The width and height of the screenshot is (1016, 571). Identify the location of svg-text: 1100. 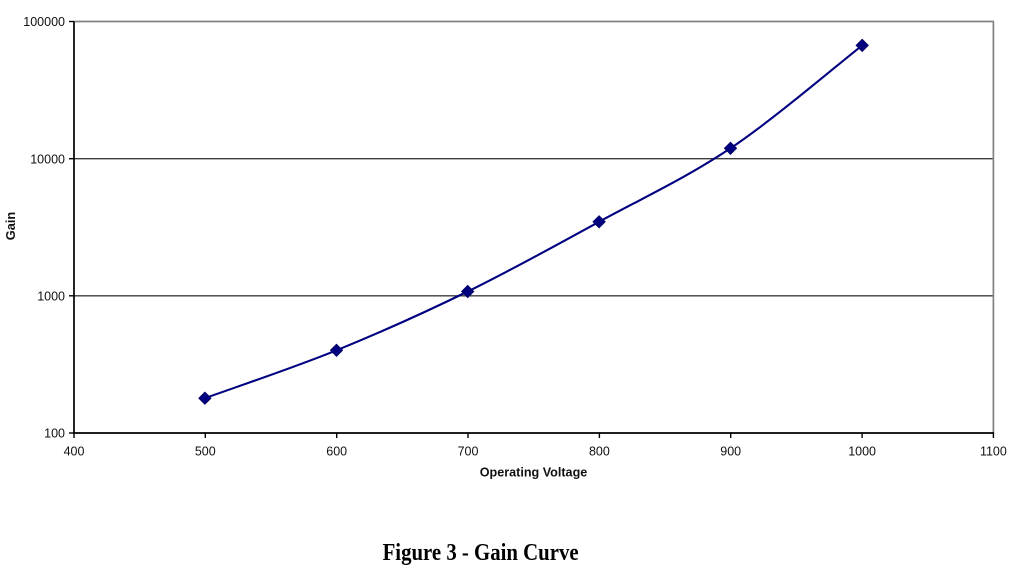
(993, 452).